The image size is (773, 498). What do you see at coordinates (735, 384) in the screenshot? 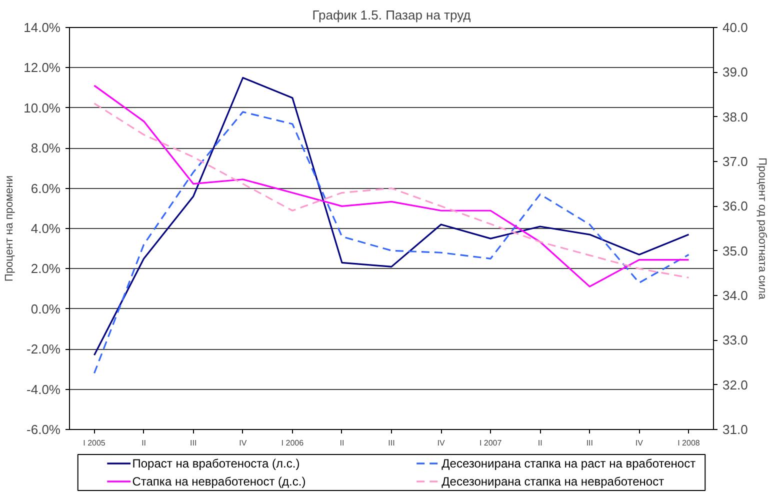
I see `y2-tick-label: 32.0` at bounding box center [735, 384].